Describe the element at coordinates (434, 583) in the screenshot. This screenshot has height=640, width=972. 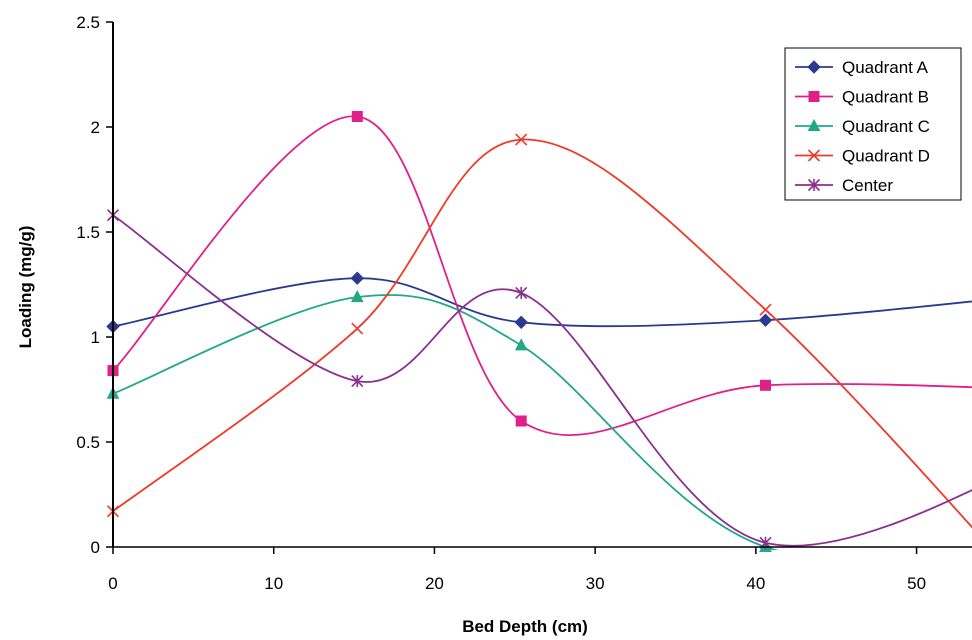
I see `x-tick-label: 20` at that location.